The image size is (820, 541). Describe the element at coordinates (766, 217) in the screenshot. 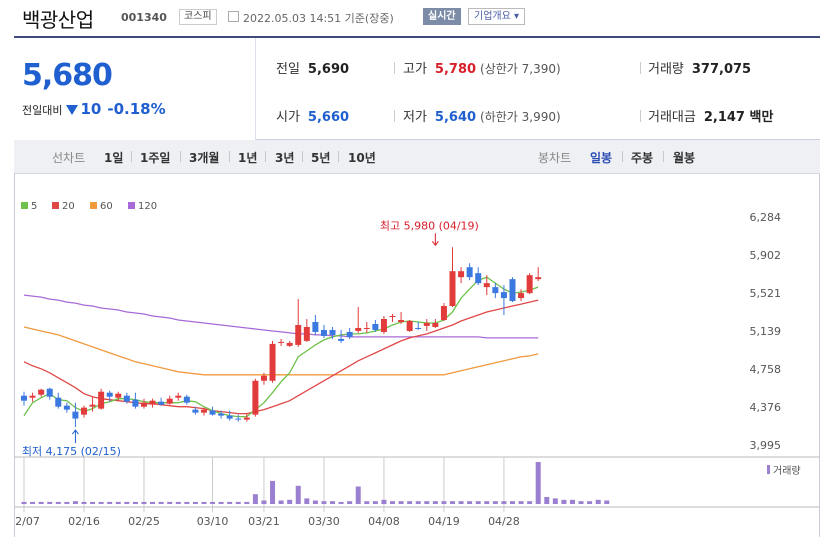

I see `y-tick-label: 6,284` at that location.